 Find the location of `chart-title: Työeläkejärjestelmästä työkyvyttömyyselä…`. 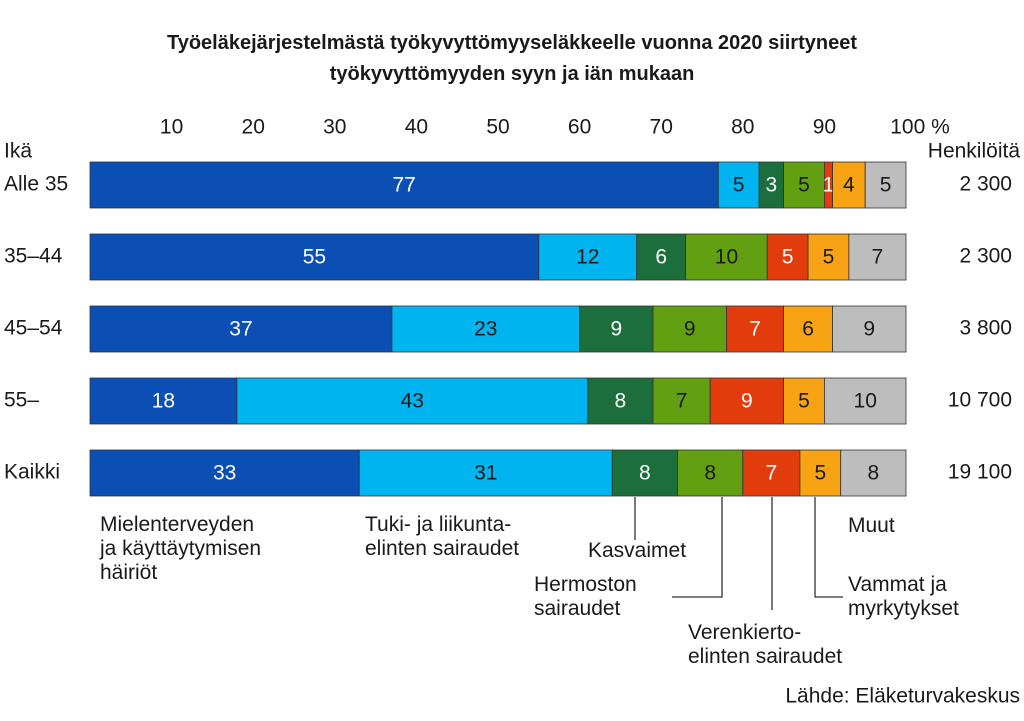

chart-title: Työeläkejärjestelmästä työkyvyttömyyselä… is located at coordinates (511, 58).